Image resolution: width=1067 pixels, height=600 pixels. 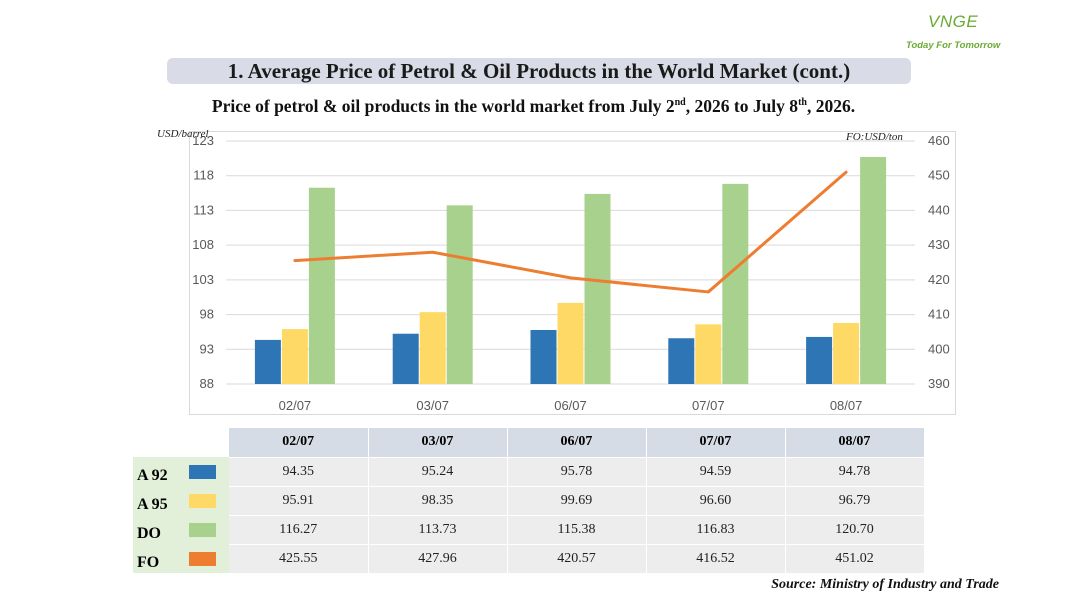 I want to click on x-tick-label: 08/07, so click(x=846, y=405).